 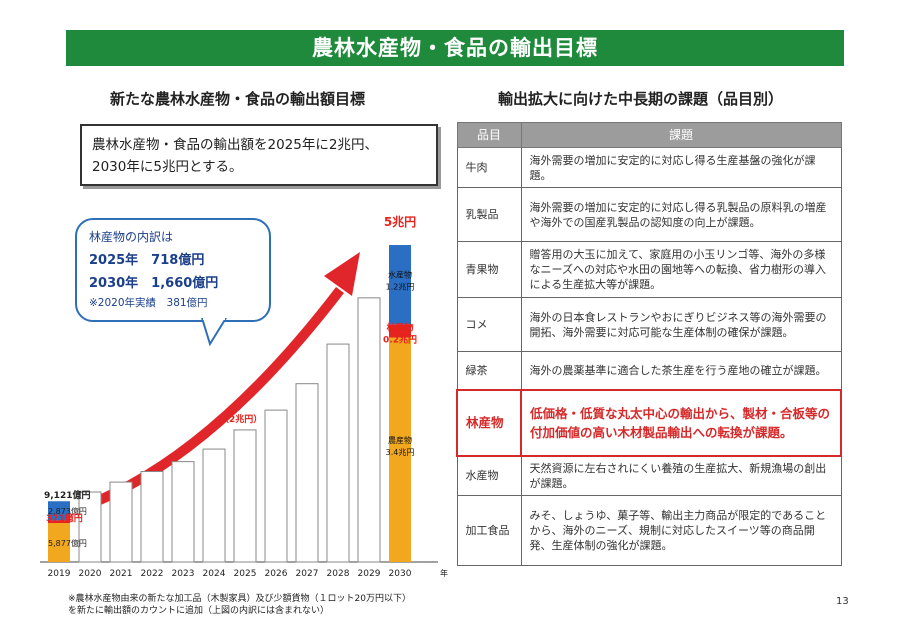 What do you see at coordinates (152, 517) in the screenshot?
I see `bar-2022` at bounding box center [152, 517].